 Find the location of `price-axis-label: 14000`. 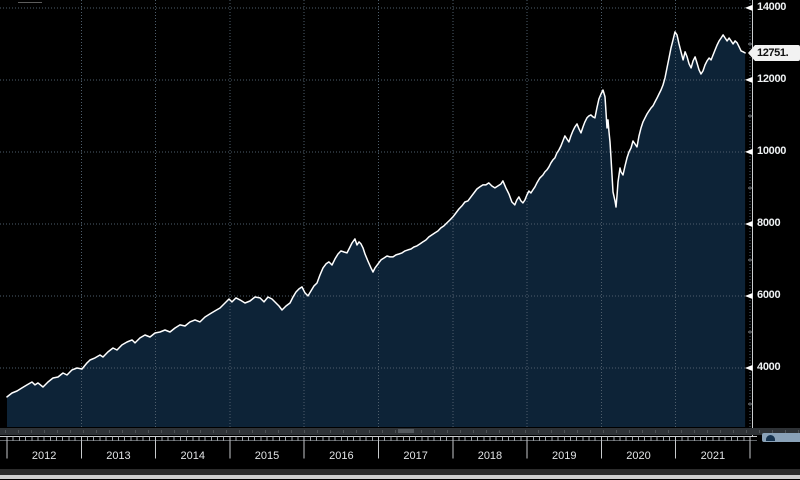

price-axis-label: 14000 is located at coordinates (772, 7).